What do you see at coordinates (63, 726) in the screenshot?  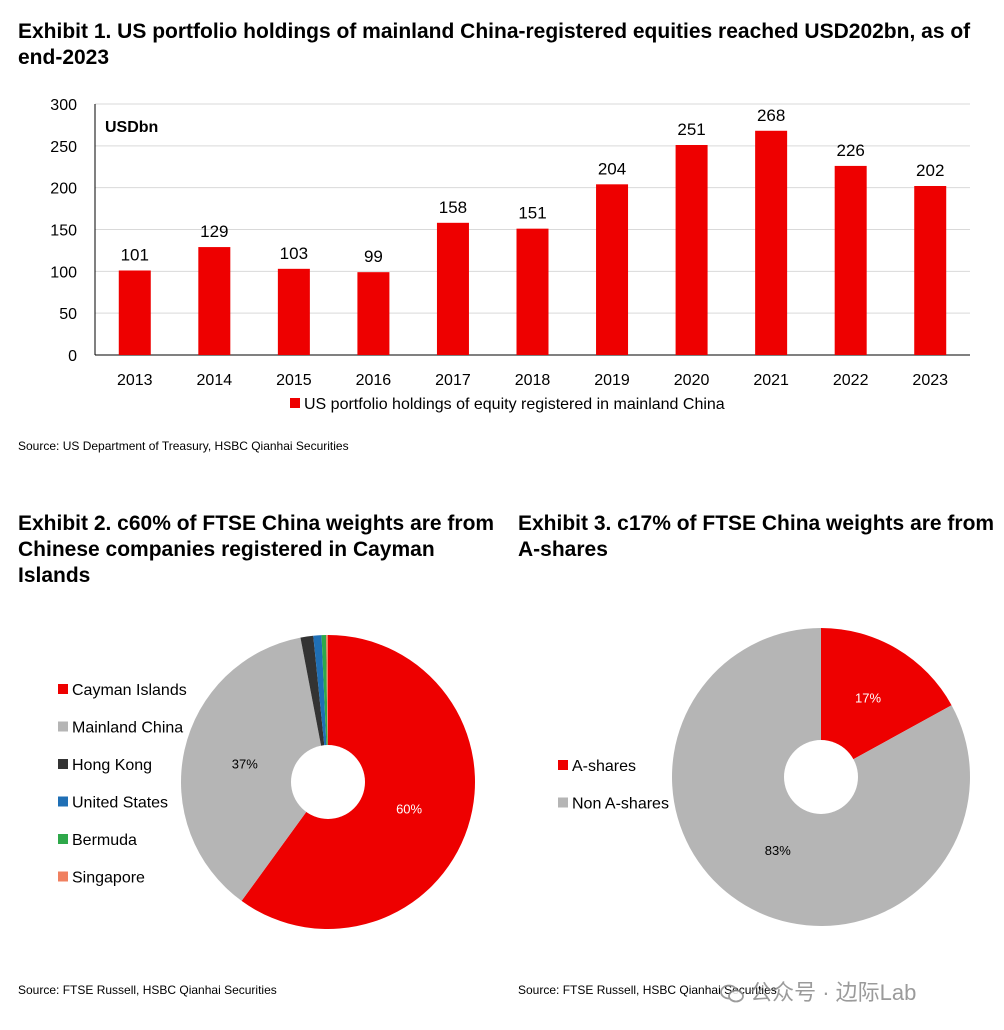 I see `legend-swatch-mainland-china` at bounding box center [63, 726].